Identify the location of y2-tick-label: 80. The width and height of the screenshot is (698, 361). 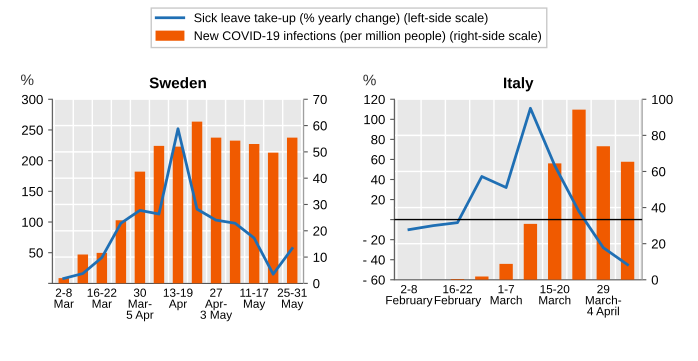
(659, 135).